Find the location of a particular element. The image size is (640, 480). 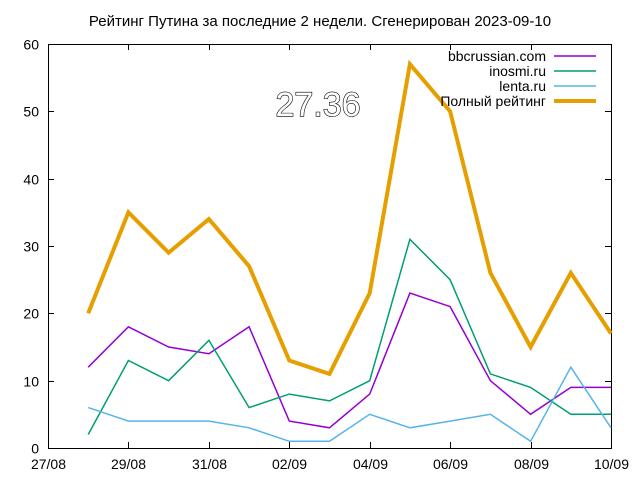

y-tick-label: 10 is located at coordinates (31, 382).